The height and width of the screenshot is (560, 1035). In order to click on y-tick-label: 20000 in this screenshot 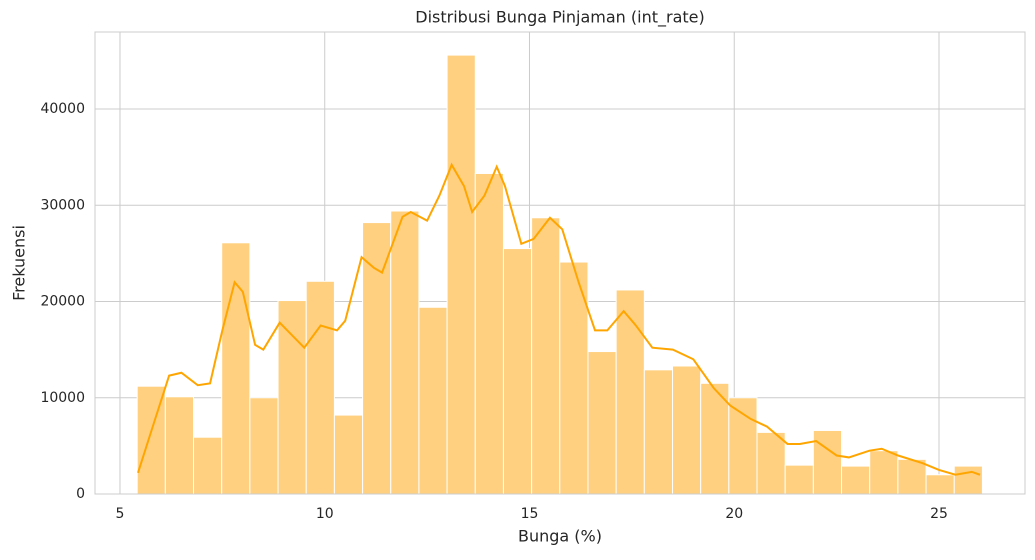, I will do `click(62, 302)`.